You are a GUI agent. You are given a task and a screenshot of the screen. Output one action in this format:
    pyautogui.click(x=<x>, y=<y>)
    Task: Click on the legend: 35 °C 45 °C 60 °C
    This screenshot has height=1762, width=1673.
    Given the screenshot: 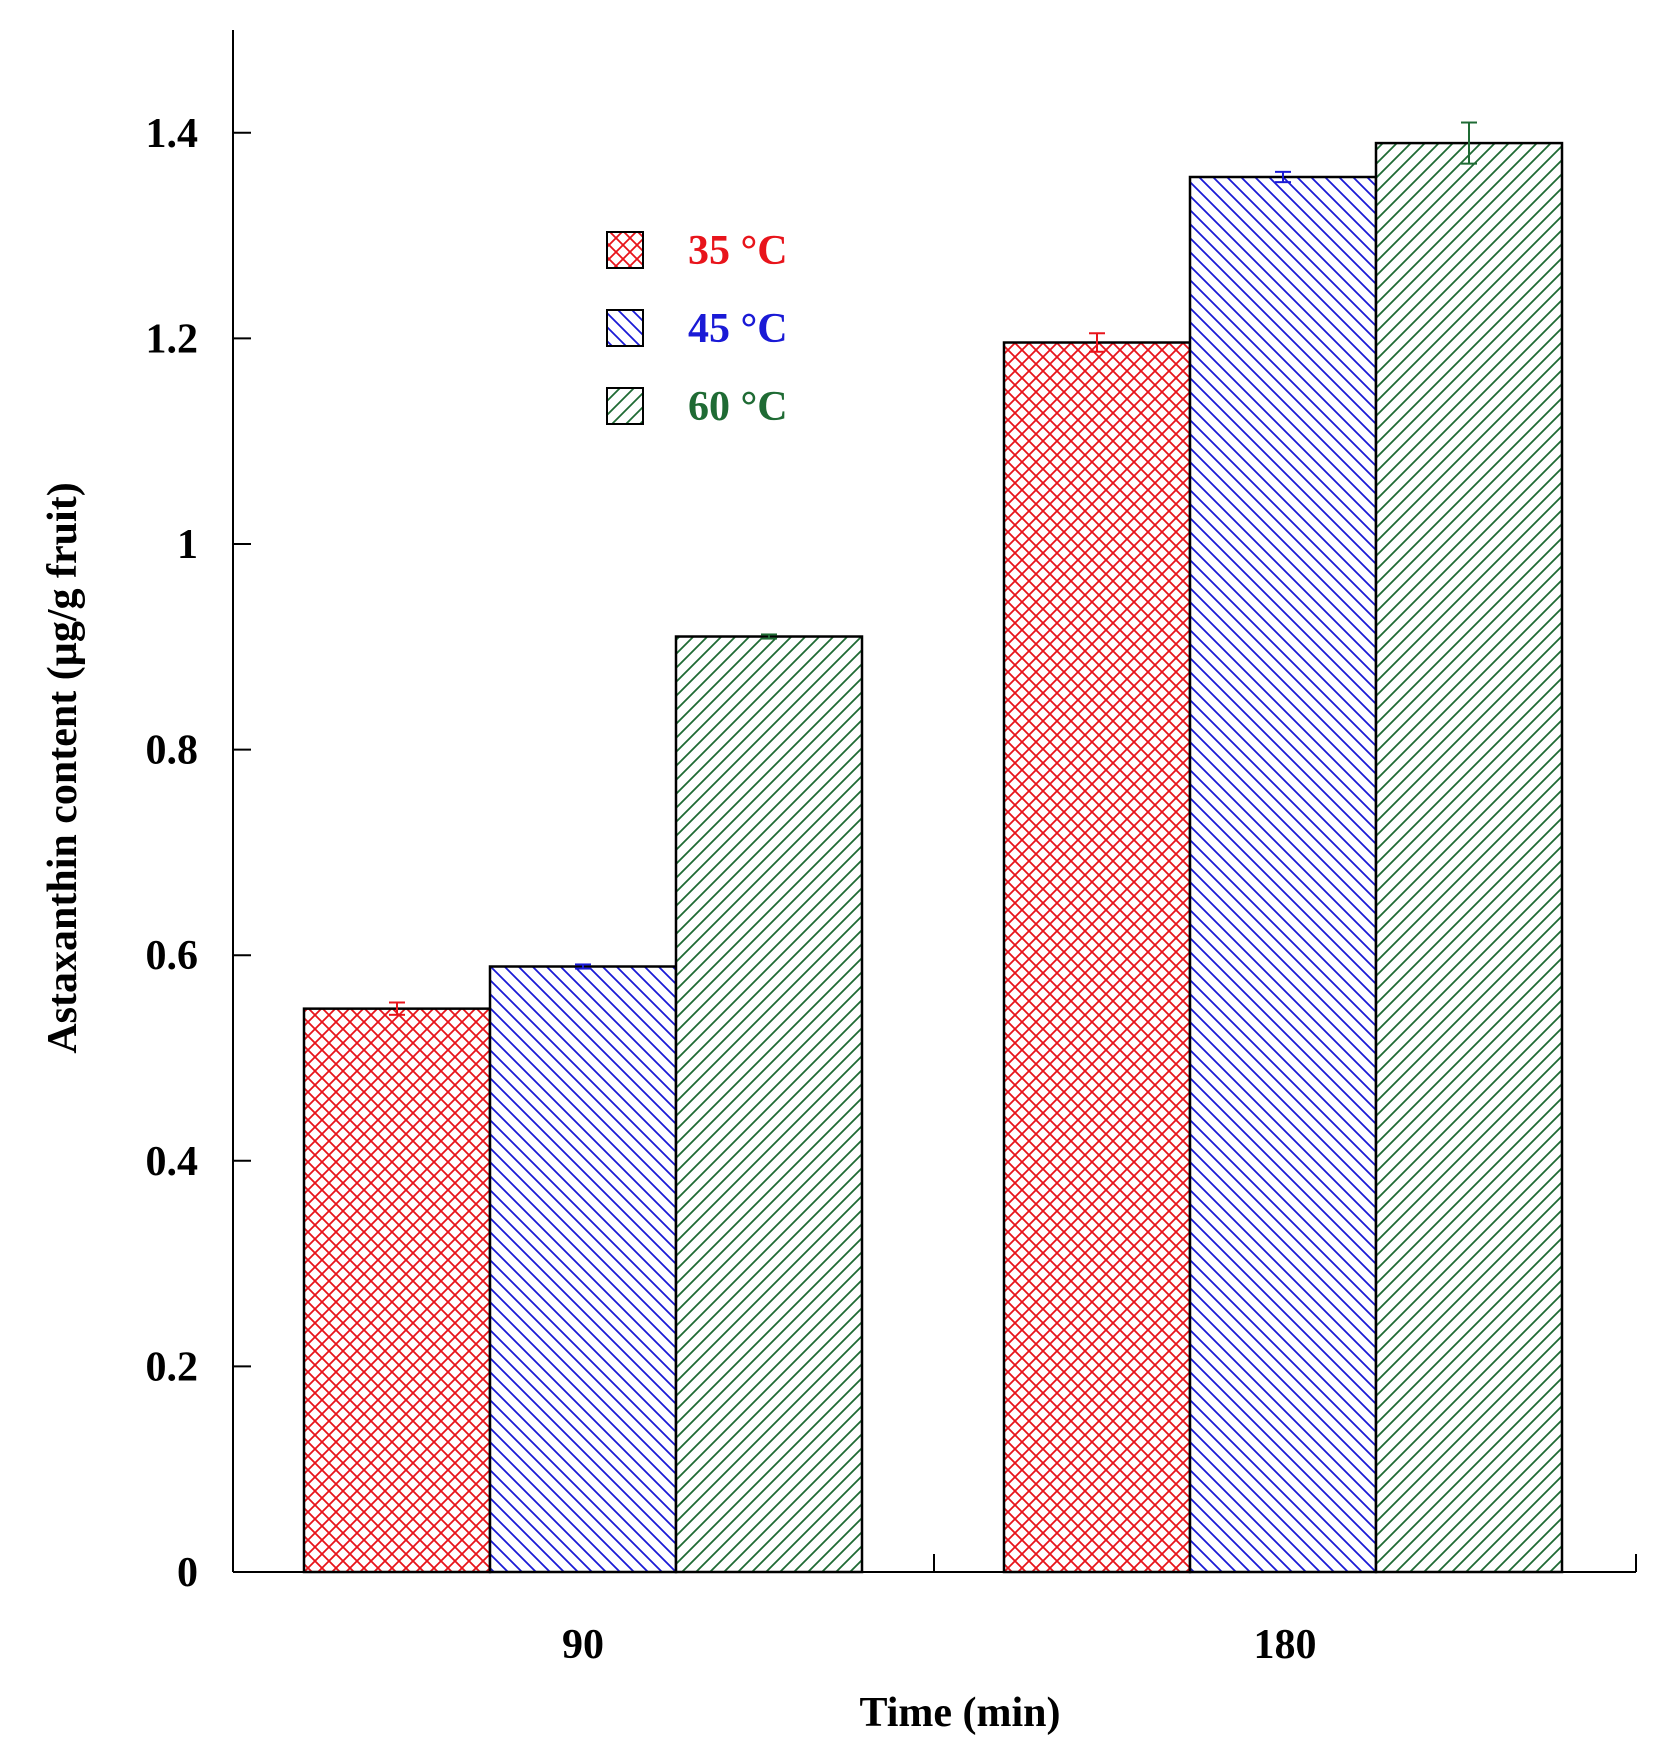 What is the action you would take?
    pyautogui.click(x=697, y=329)
    